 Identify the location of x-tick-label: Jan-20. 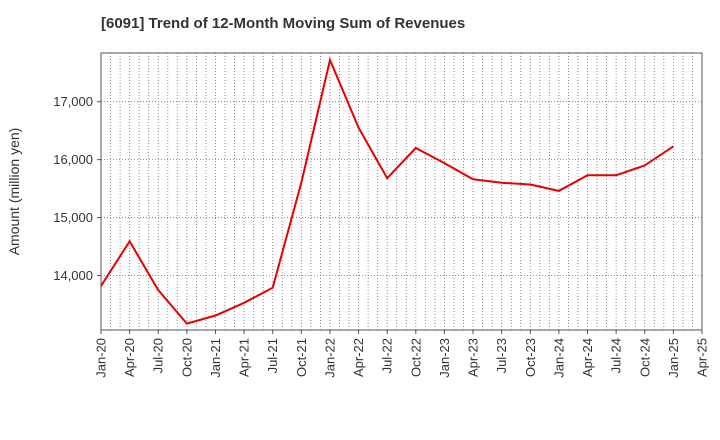
(101, 358).